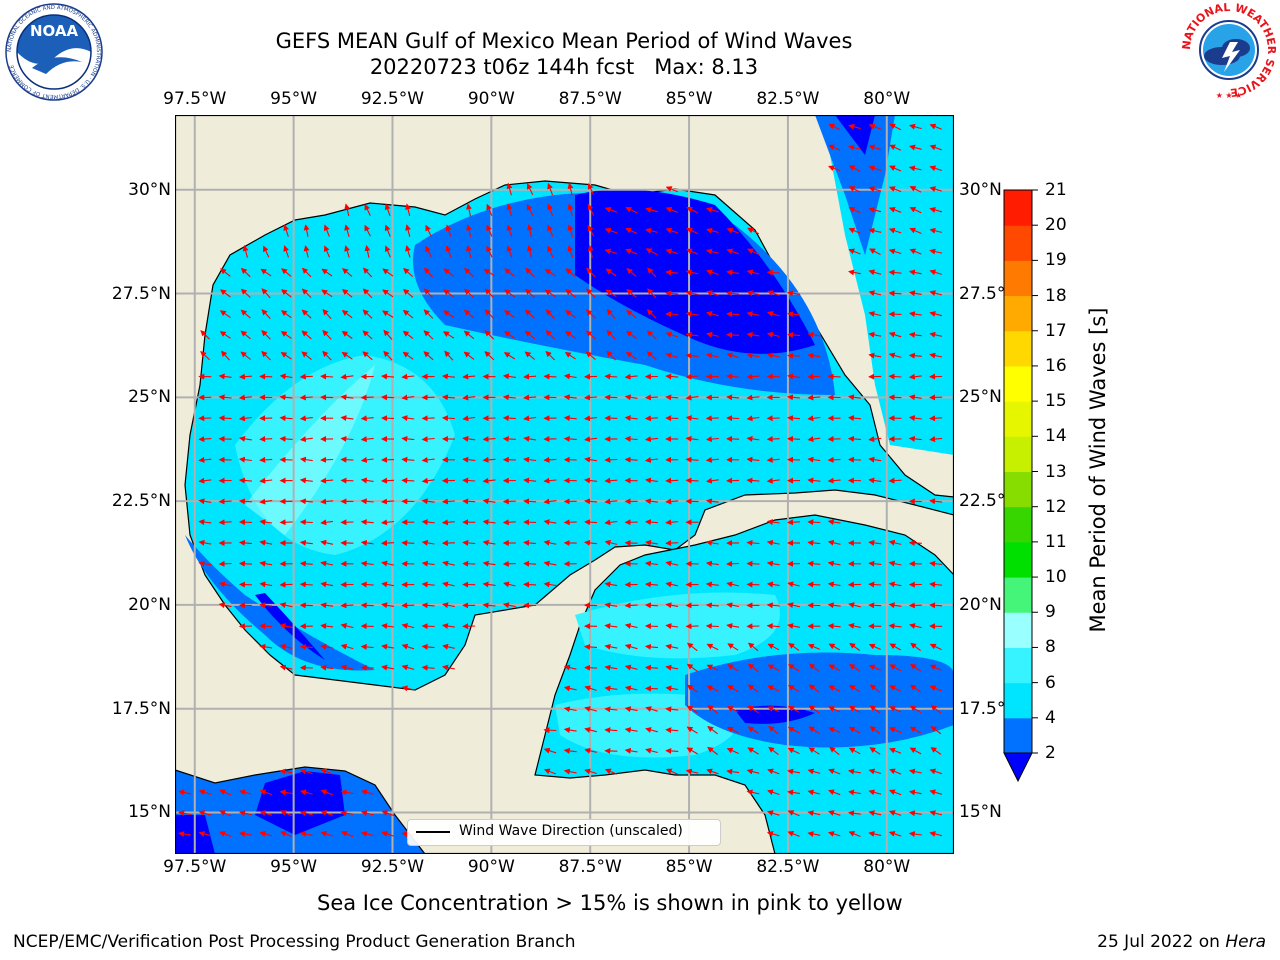  What do you see at coordinates (590, 867) in the screenshot?
I see `lon-tick-label: 87.5°W` at bounding box center [590, 867].